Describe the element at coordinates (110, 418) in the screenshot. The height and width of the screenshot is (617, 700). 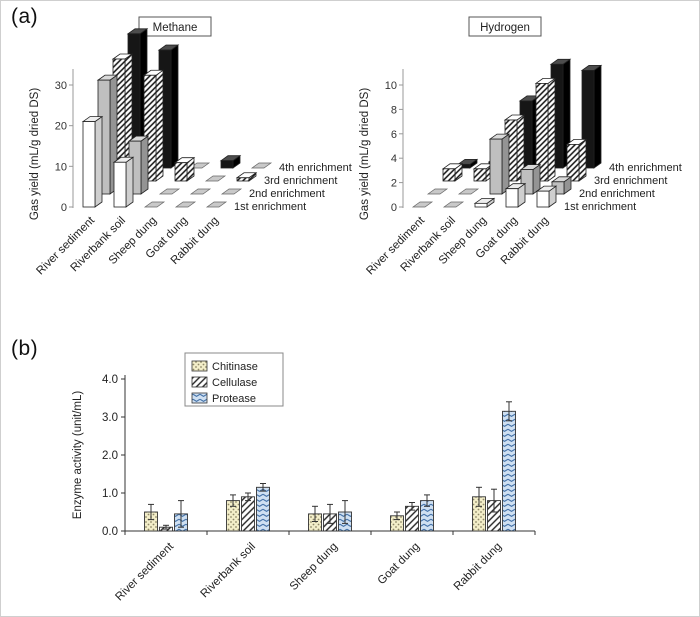
I see `svg-text: 3.0` at that location.